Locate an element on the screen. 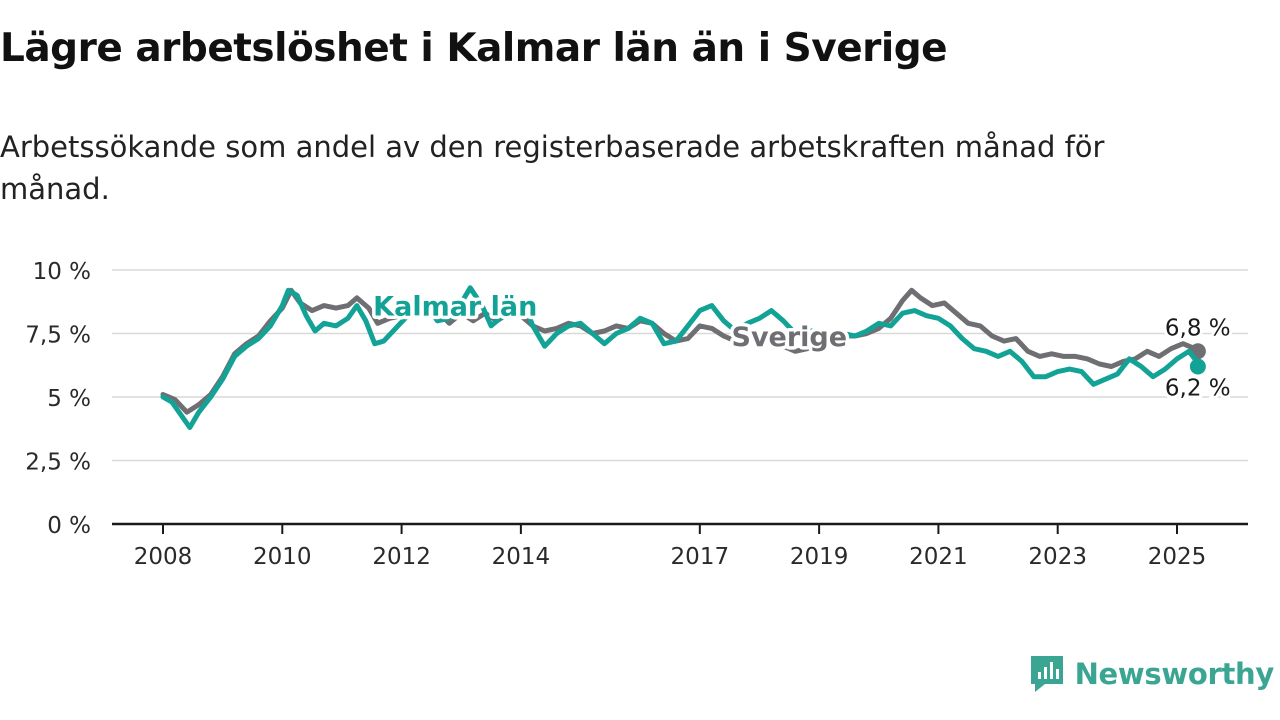  x-tick-label: 2010 is located at coordinates (282, 557).